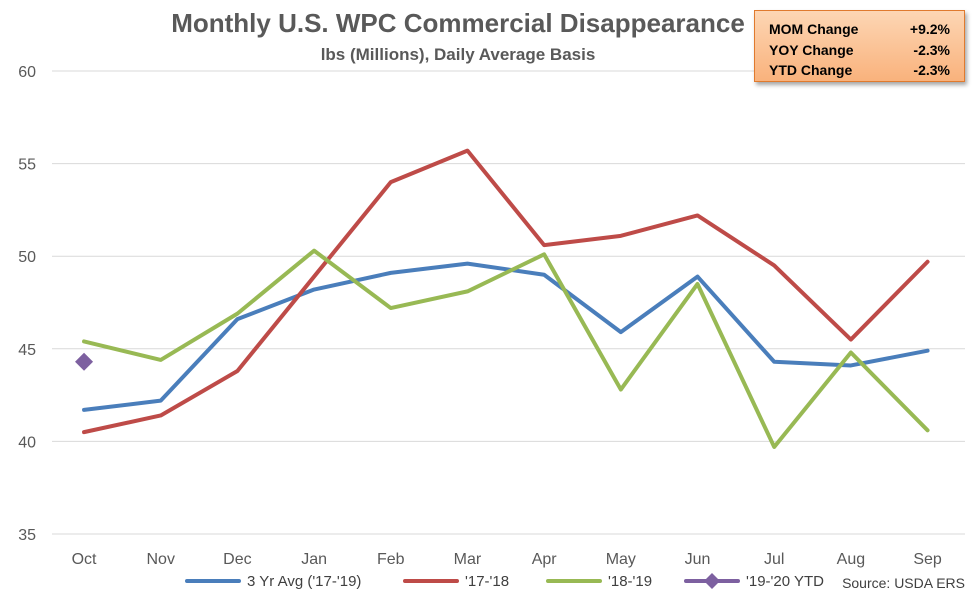  What do you see at coordinates (27, 257) in the screenshot?
I see `y-tick-label: 50` at bounding box center [27, 257].